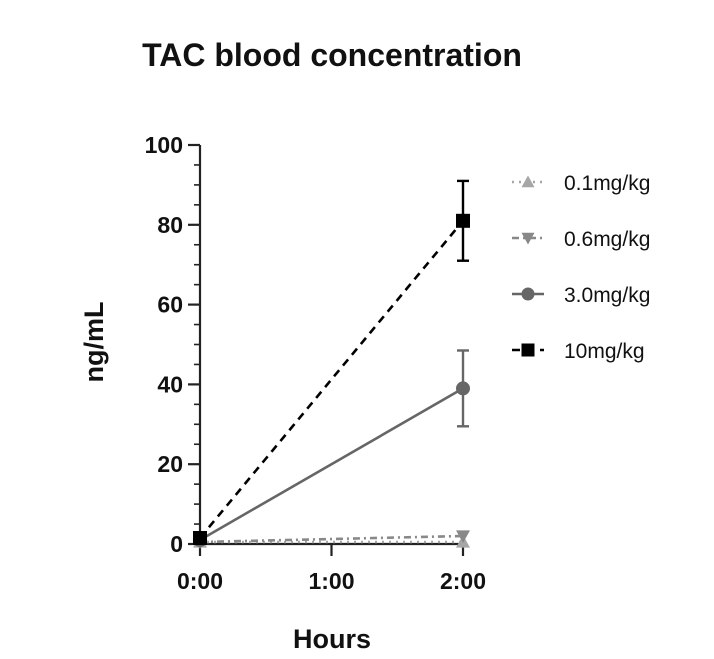 This screenshot has height=659, width=714. I want to click on legend-label: 0.1mg/kg, so click(607, 183).